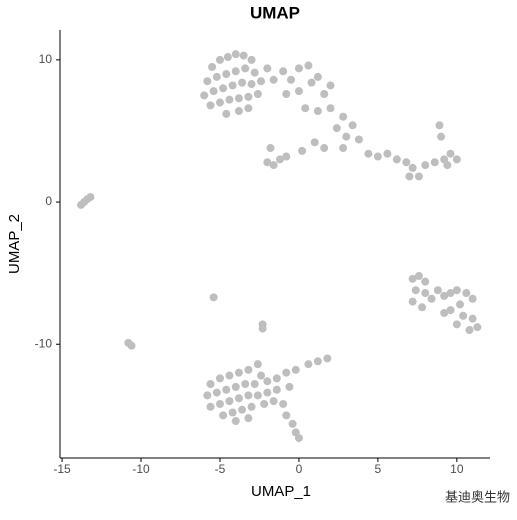 This screenshot has width=517, height=520. I want to click on x-tick-label: 10, so click(457, 469).